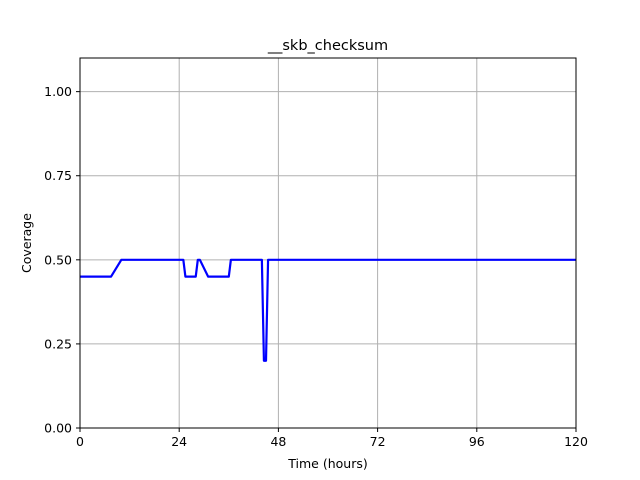  What do you see at coordinates (327, 463) in the screenshot?
I see `x-axis-label: Time (hours)` at bounding box center [327, 463].